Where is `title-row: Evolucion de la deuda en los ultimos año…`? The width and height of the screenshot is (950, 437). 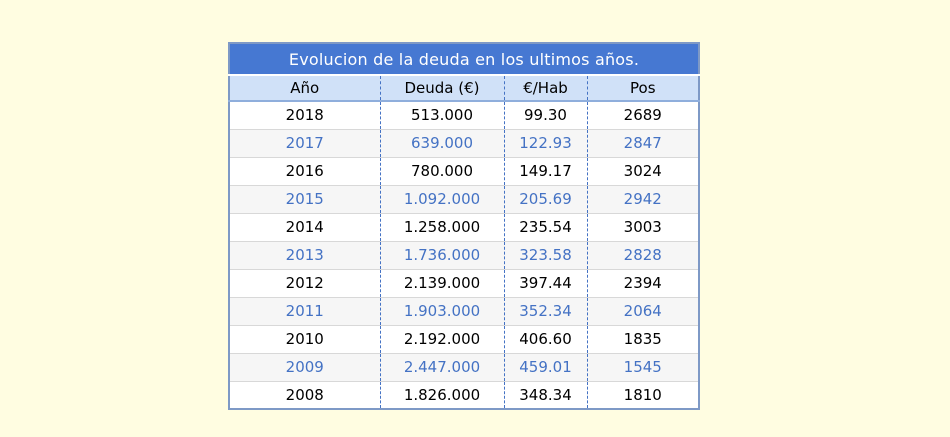
title-row: Evolucion de la deuda en los ultimos año… is located at coordinates (464, 59).